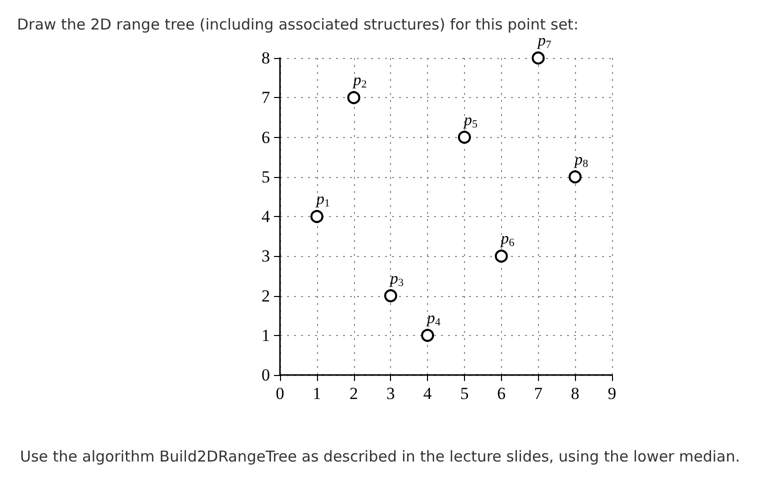 This screenshot has width=773, height=486. Describe the element at coordinates (266, 375) in the screenshot. I see `y-tick-label: 0` at that location.